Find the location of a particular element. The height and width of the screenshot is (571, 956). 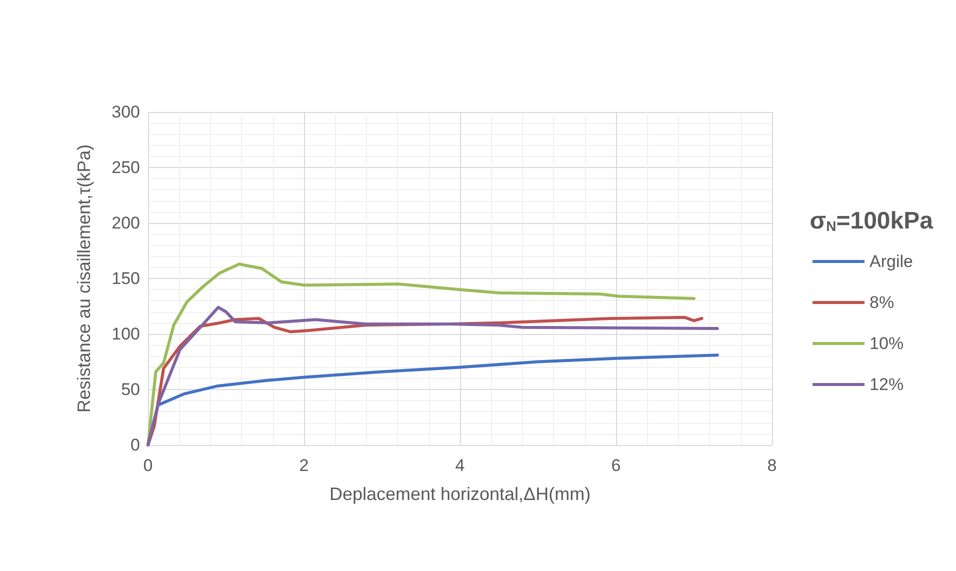

x-tick-label: 0 is located at coordinates (148, 465).